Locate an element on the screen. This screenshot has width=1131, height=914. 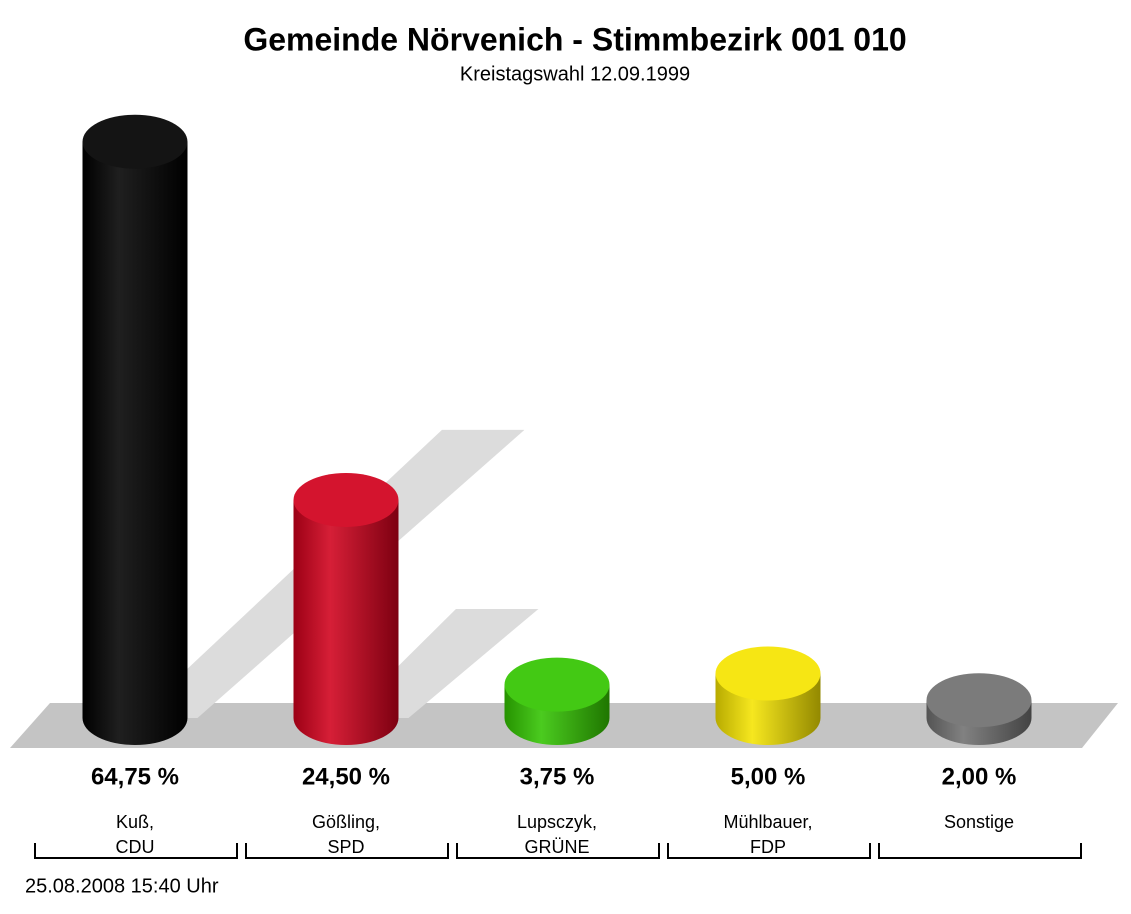
value-label: 3,75 % is located at coordinates (557, 776).